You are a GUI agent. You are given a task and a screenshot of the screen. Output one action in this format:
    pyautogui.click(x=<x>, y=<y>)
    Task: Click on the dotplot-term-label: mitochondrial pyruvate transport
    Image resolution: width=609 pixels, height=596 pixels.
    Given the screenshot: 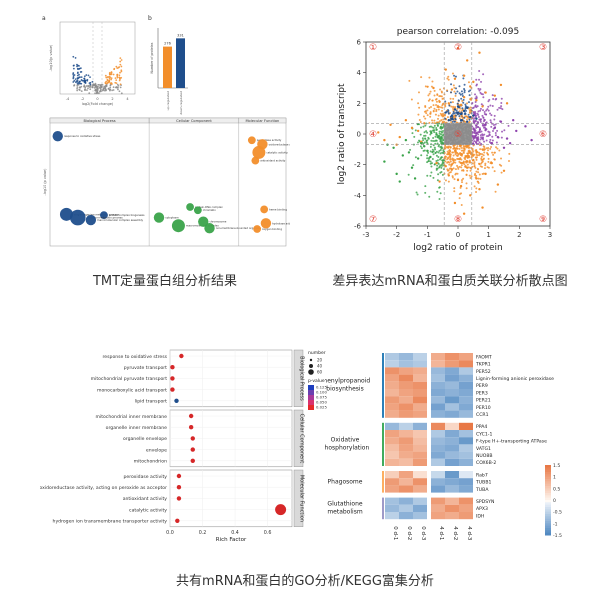 What is the action you would take?
    pyautogui.click(x=129, y=379)
    